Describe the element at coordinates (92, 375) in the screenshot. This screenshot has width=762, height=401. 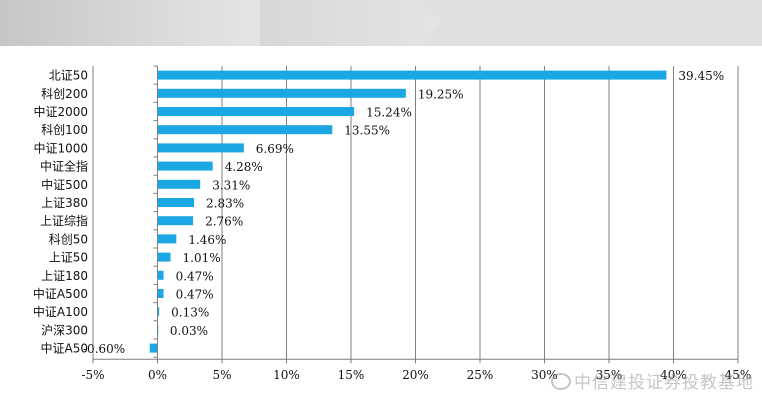
I see `x-tick-label: -5%` at that location.